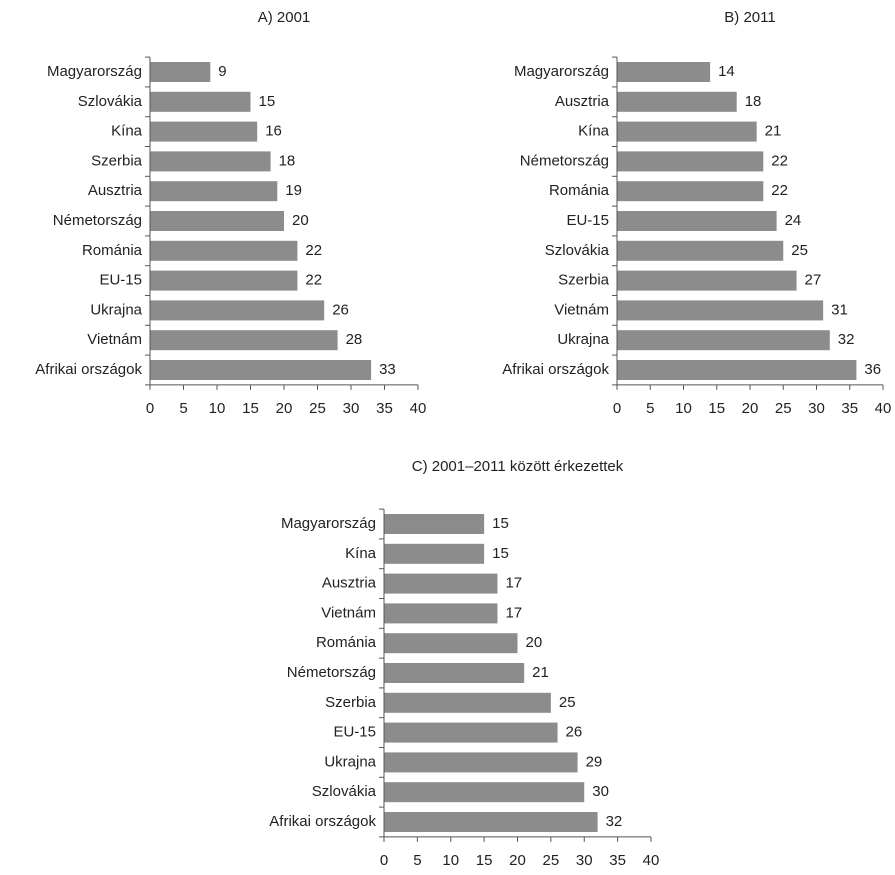  I want to click on value-label: 28, so click(354, 339).